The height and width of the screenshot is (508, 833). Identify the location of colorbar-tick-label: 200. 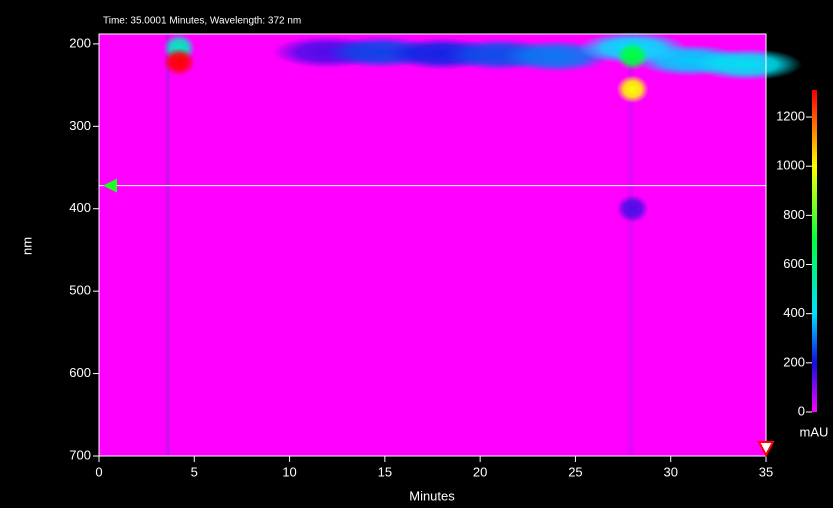
(794, 361).